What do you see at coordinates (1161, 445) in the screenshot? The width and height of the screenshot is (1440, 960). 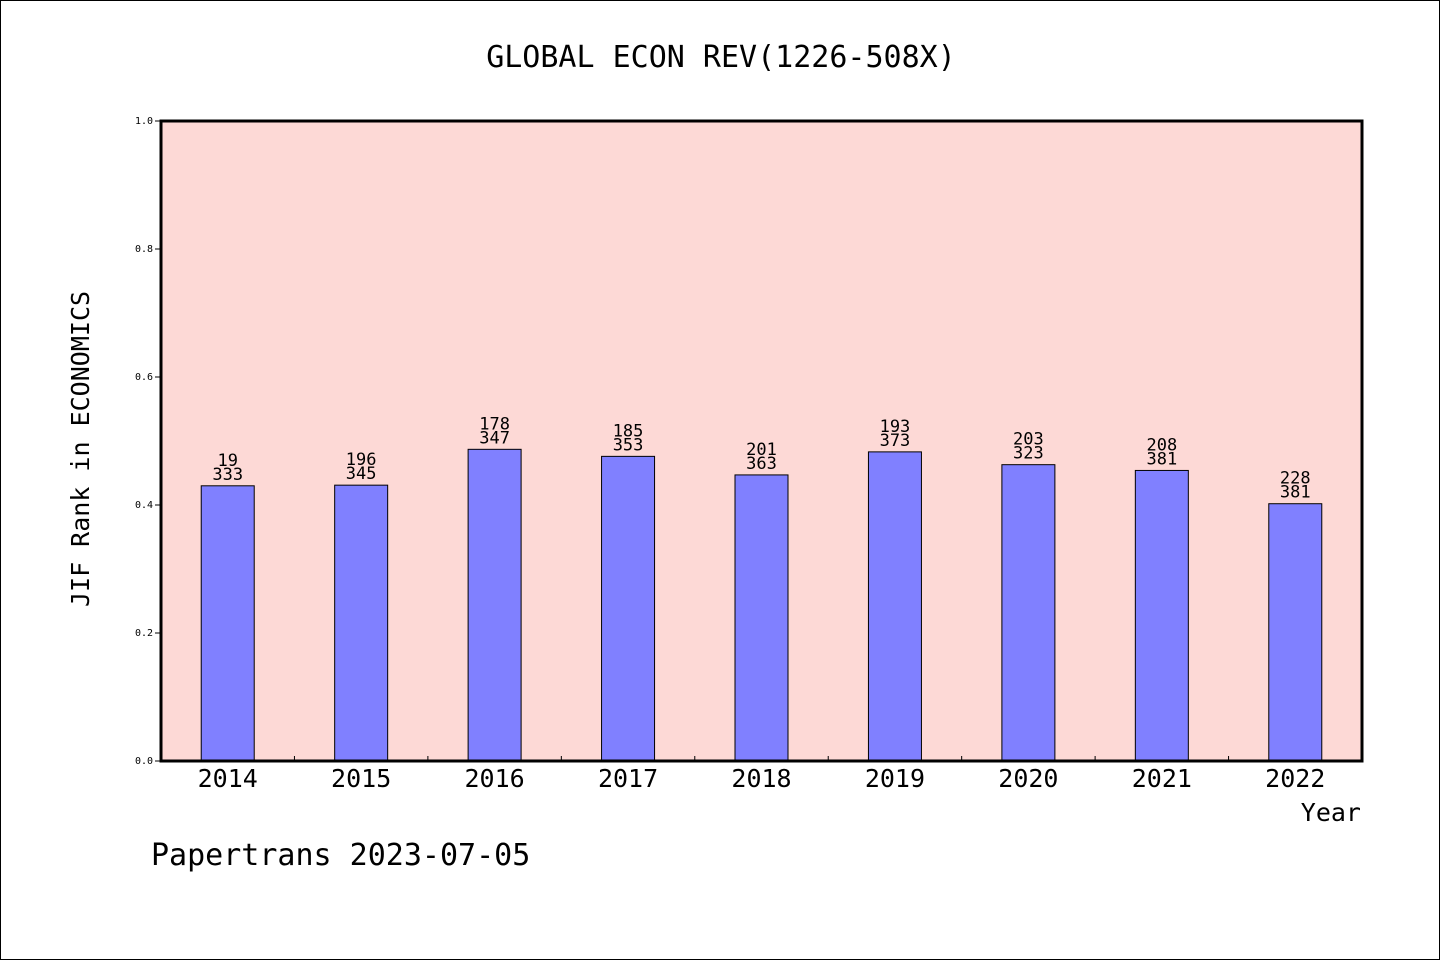 I see `bar-rank-label-2021: 208` at bounding box center [1161, 445].